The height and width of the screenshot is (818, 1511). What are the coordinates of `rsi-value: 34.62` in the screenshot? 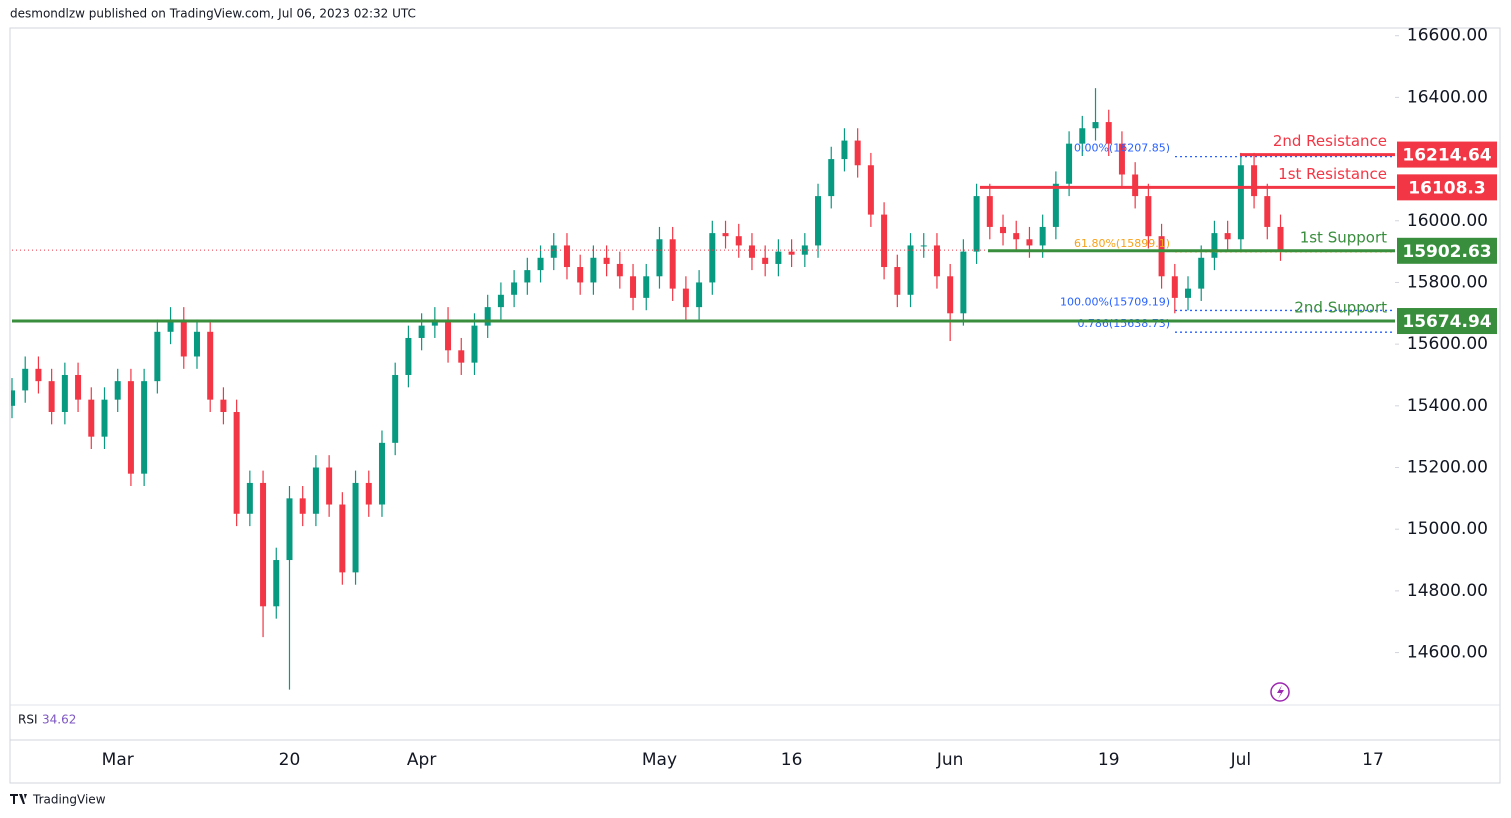 It's located at (59, 720).